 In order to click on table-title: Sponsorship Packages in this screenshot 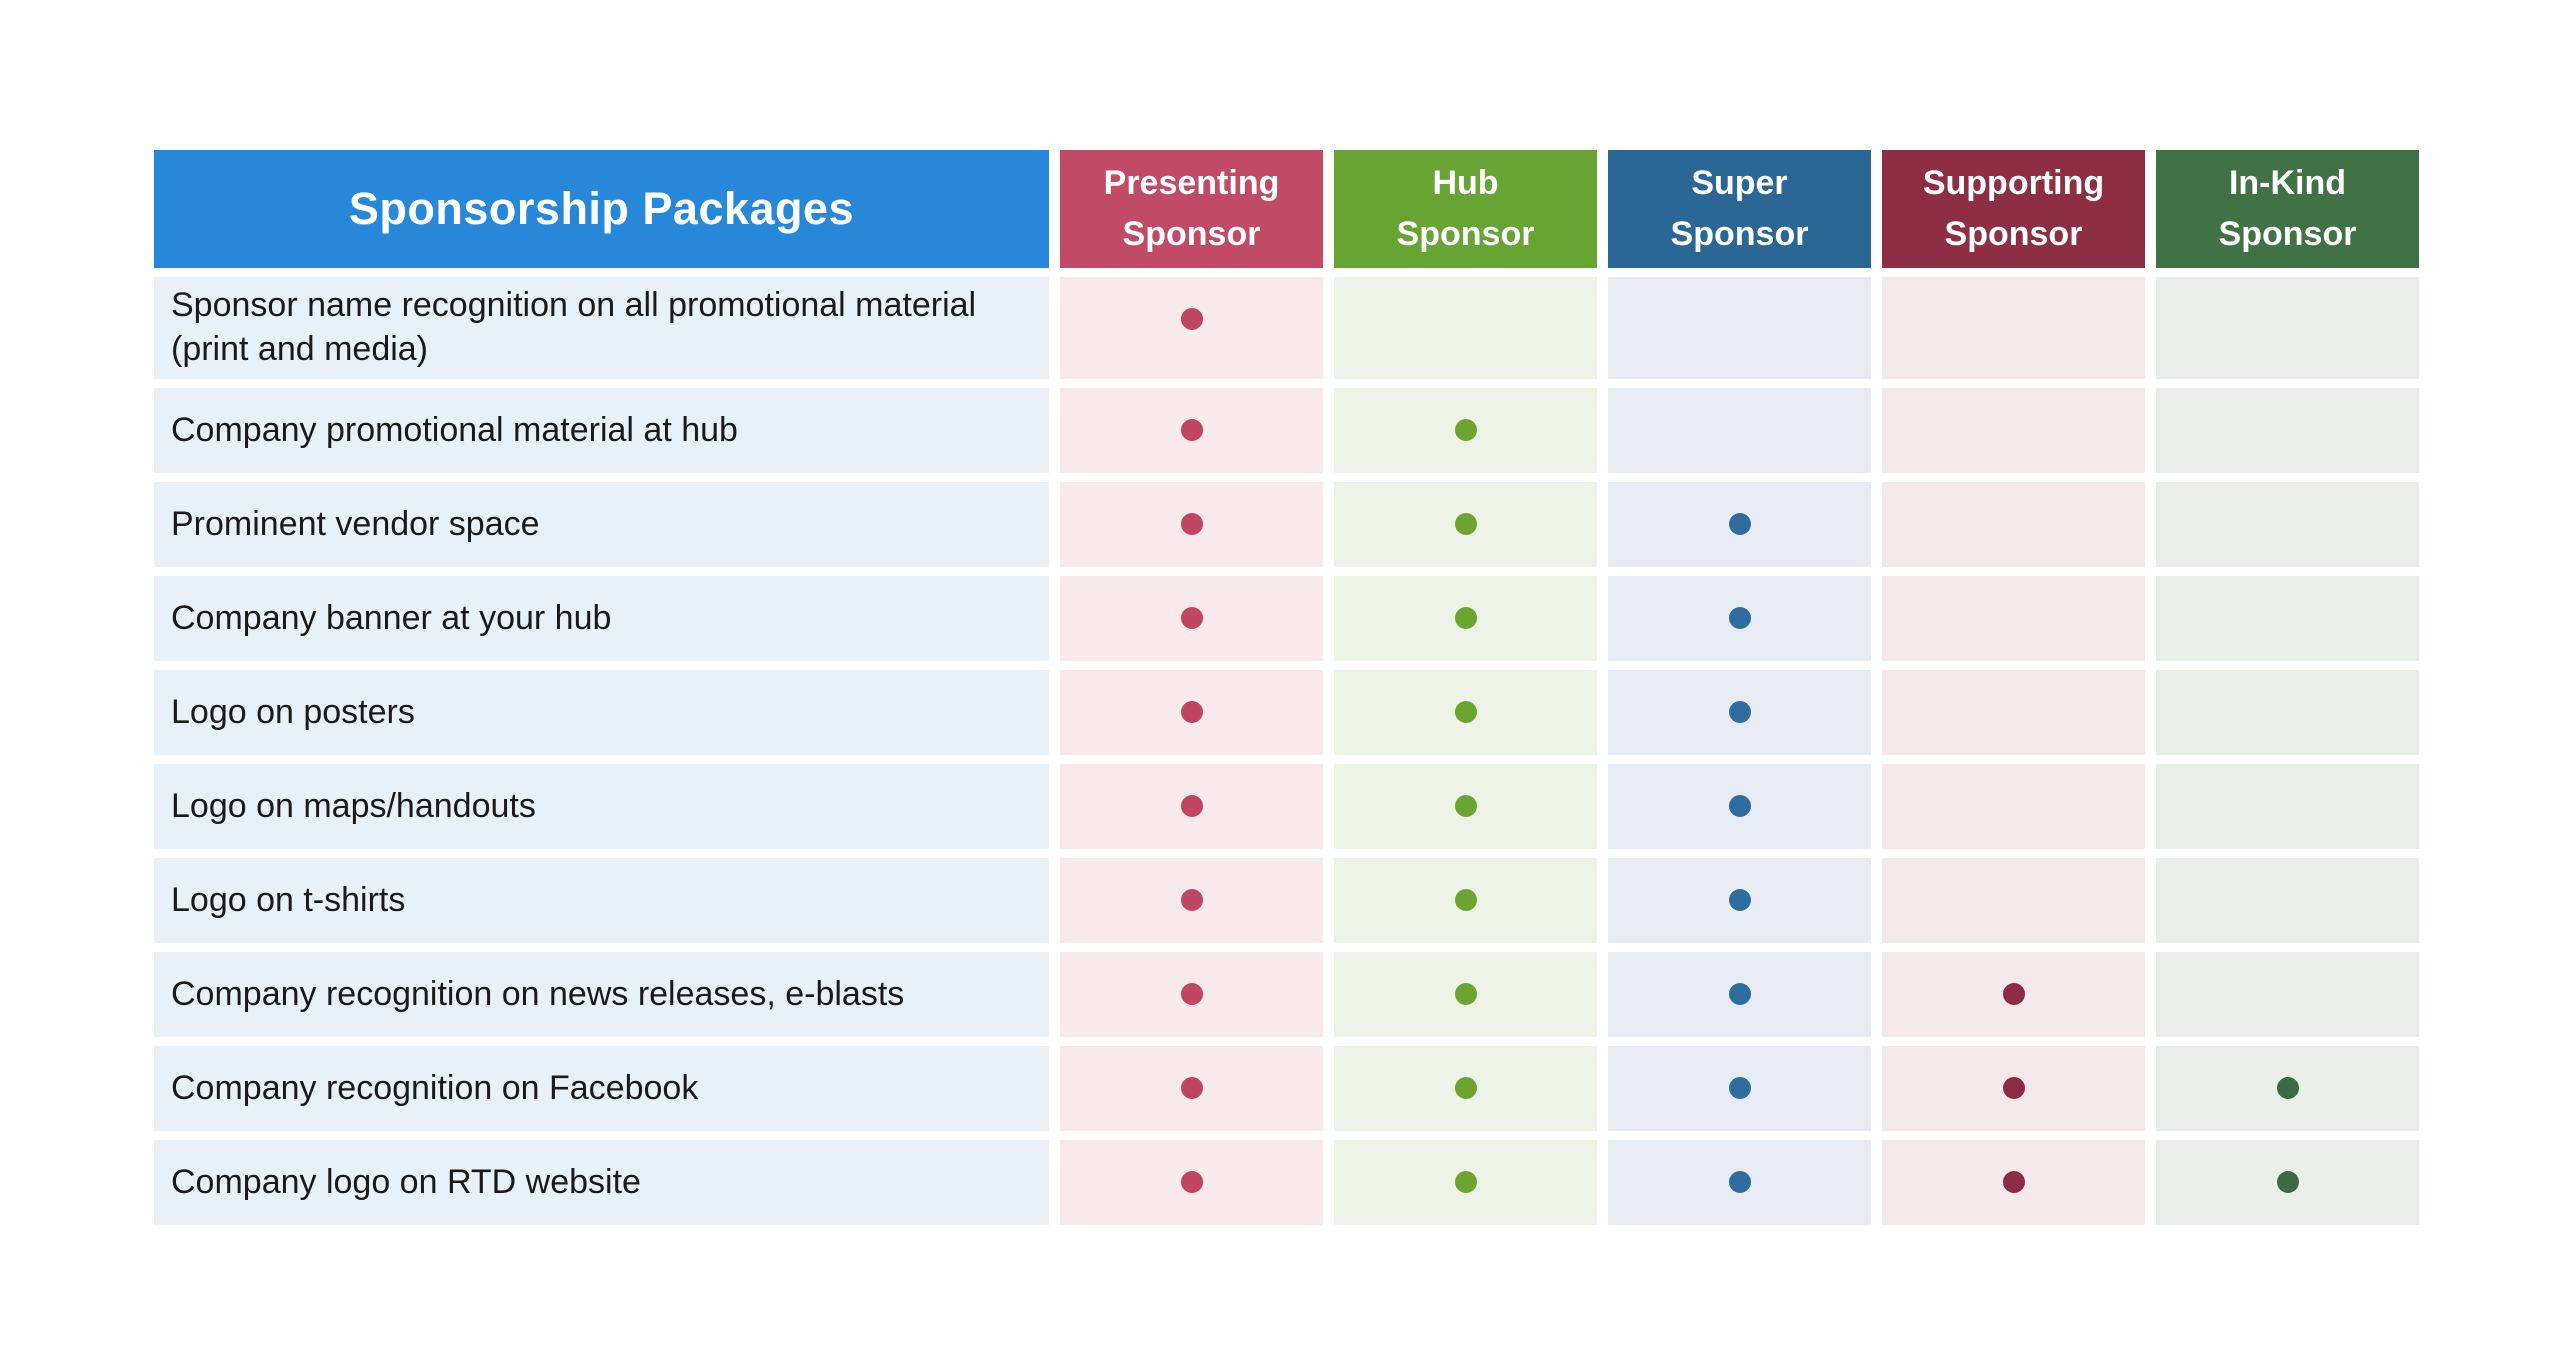, I will do `click(601, 208)`.